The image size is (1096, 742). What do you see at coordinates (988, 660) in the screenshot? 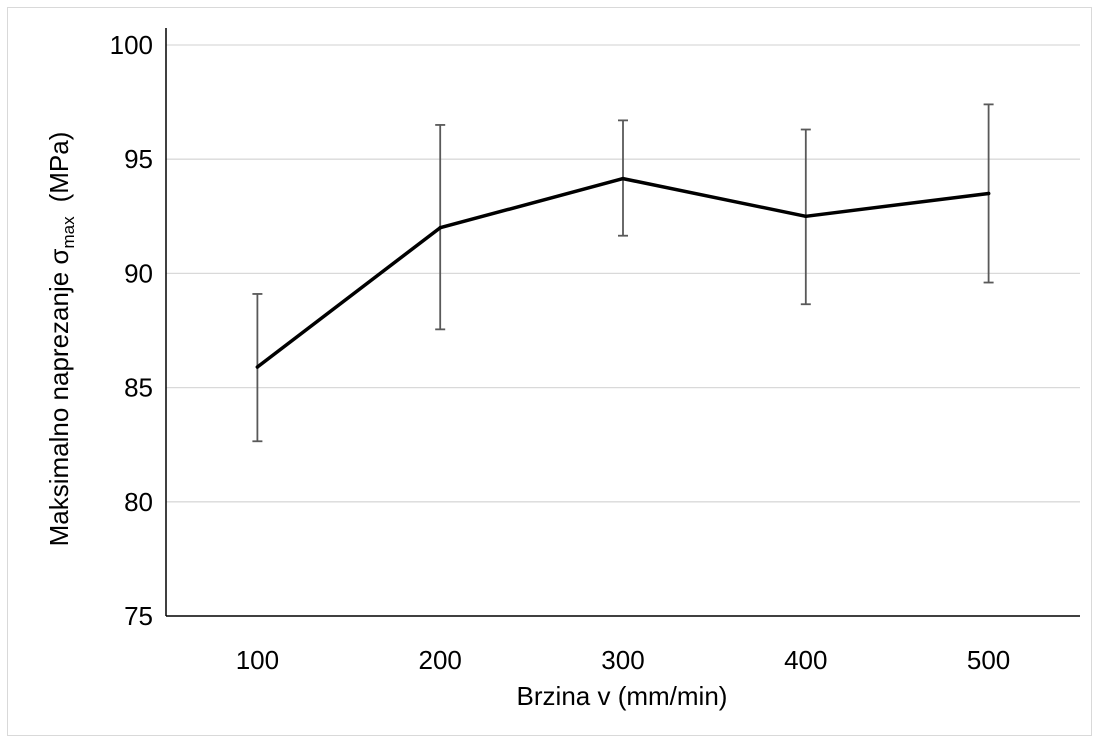
I see `x-tick-label-500: 500` at bounding box center [988, 660].